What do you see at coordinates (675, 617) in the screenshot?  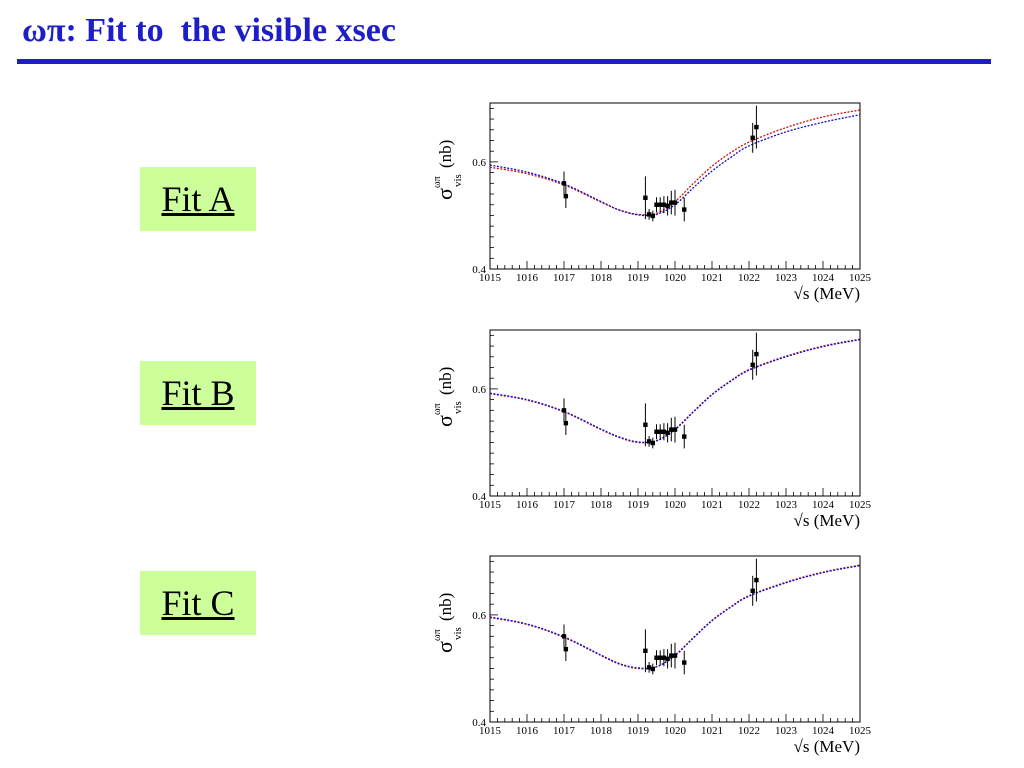 I see `fit-curve-red` at bounding box center [675, 617].